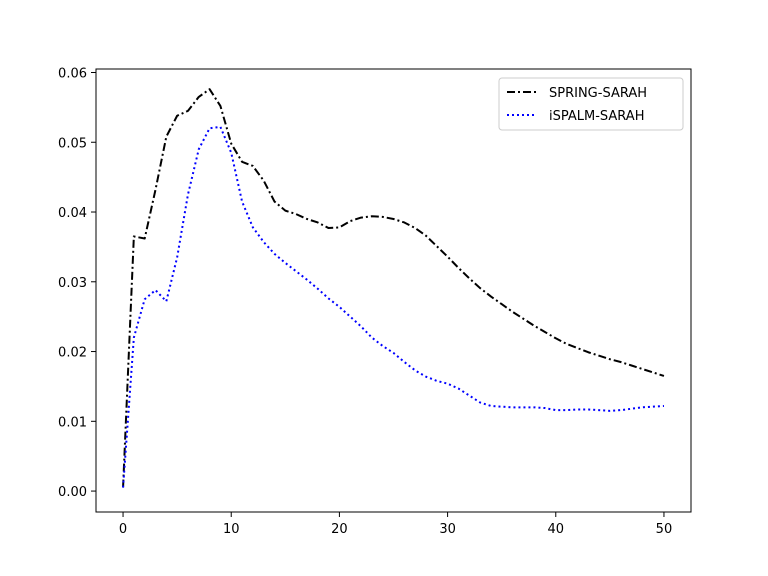  What do you see at coordinates (598, 93) in the screenshot?
I see `legend-label-spring-sarah: SPRING-SARAH` at bounding box center [598, 93].